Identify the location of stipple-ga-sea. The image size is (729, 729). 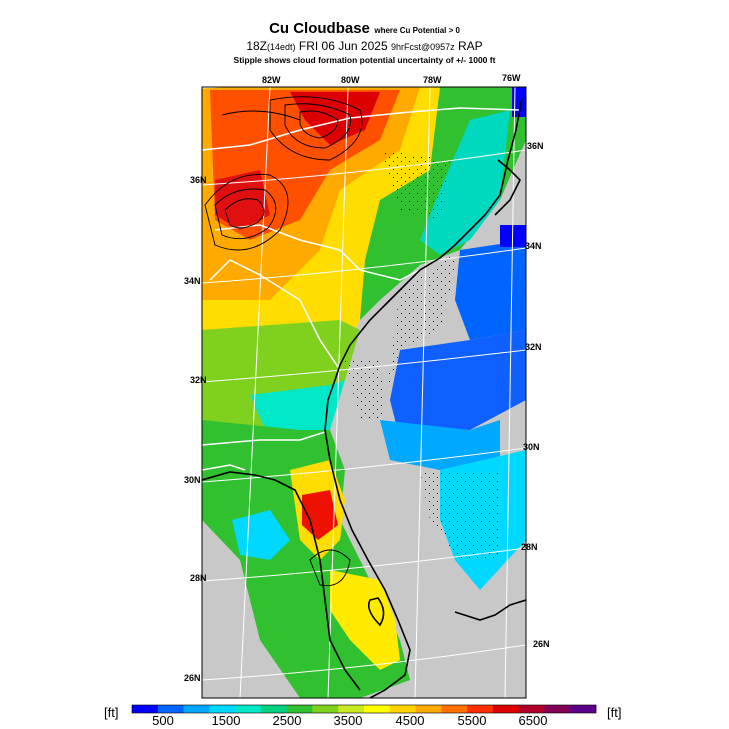
(365, 390).